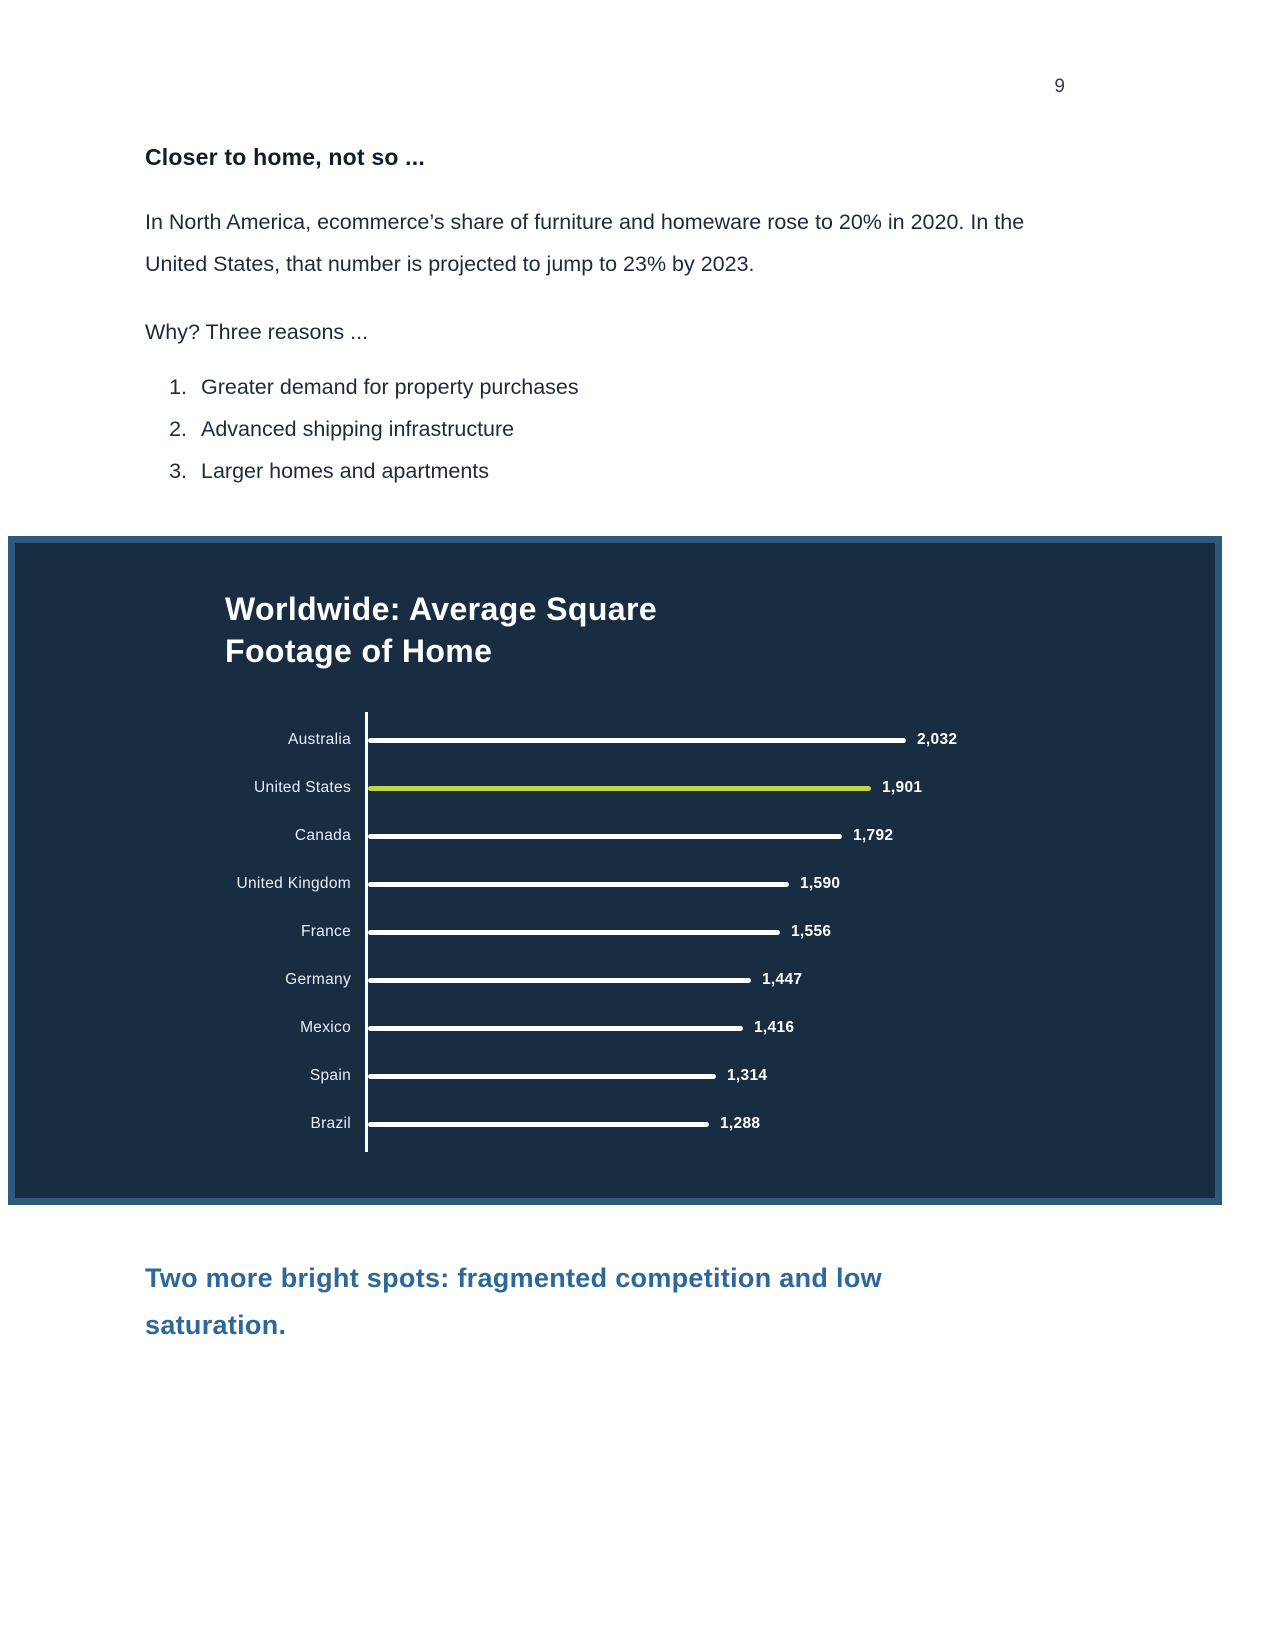  I want to click on chart-row: France 1,556, so click(607, 932).